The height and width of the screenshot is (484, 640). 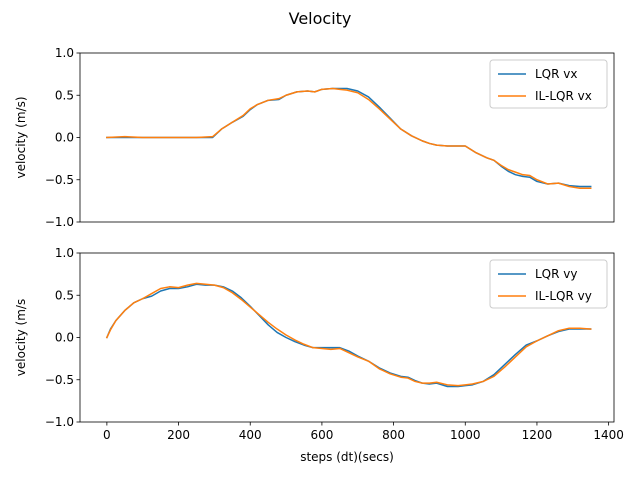 What do you see at coordinates (563, 96) in the screenshot?
I see `legend-label: IL-LQR vx` at bounding box center [563, 96].